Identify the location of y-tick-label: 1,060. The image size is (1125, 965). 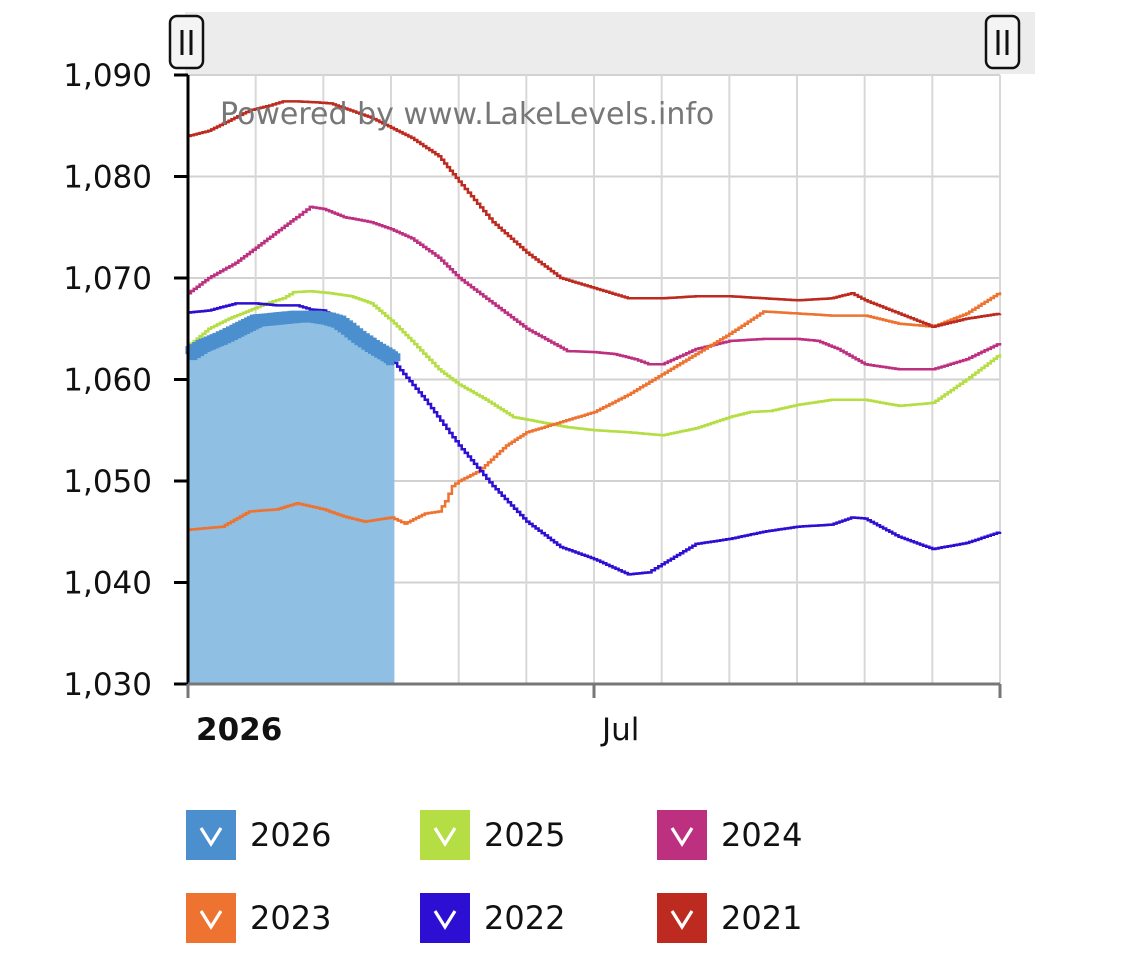
(107, 381).